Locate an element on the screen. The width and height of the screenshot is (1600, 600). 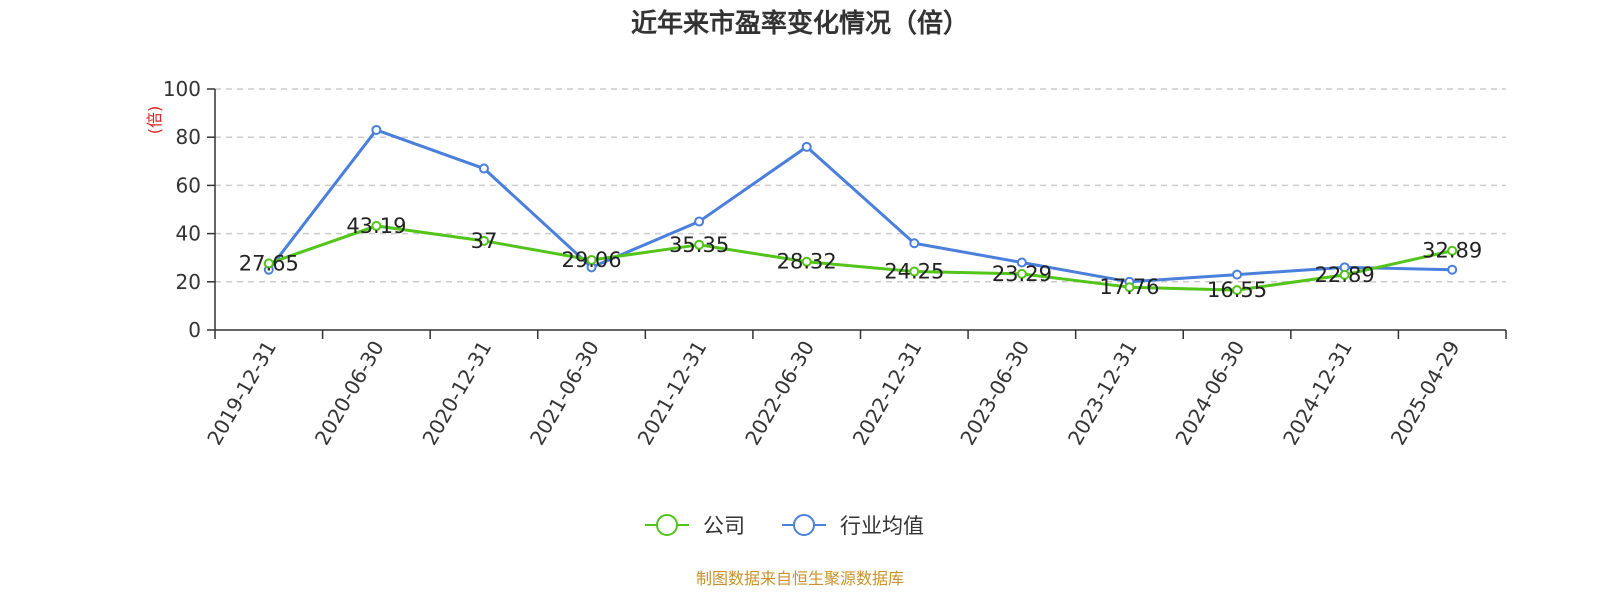
legend-label: 公司 is located at coordinates (724, 526).